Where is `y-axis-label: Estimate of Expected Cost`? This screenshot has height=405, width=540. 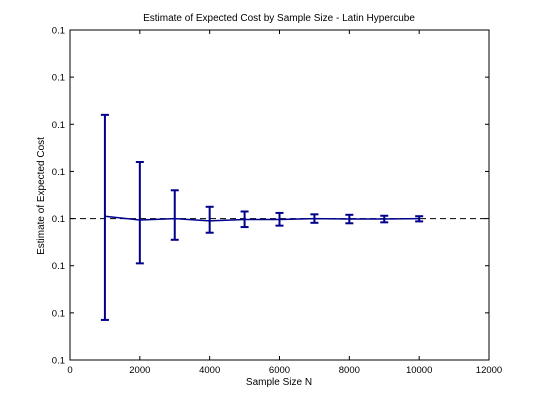 y-axis-label: Estimate of Expected Cost is located at coordinates (41, 196).